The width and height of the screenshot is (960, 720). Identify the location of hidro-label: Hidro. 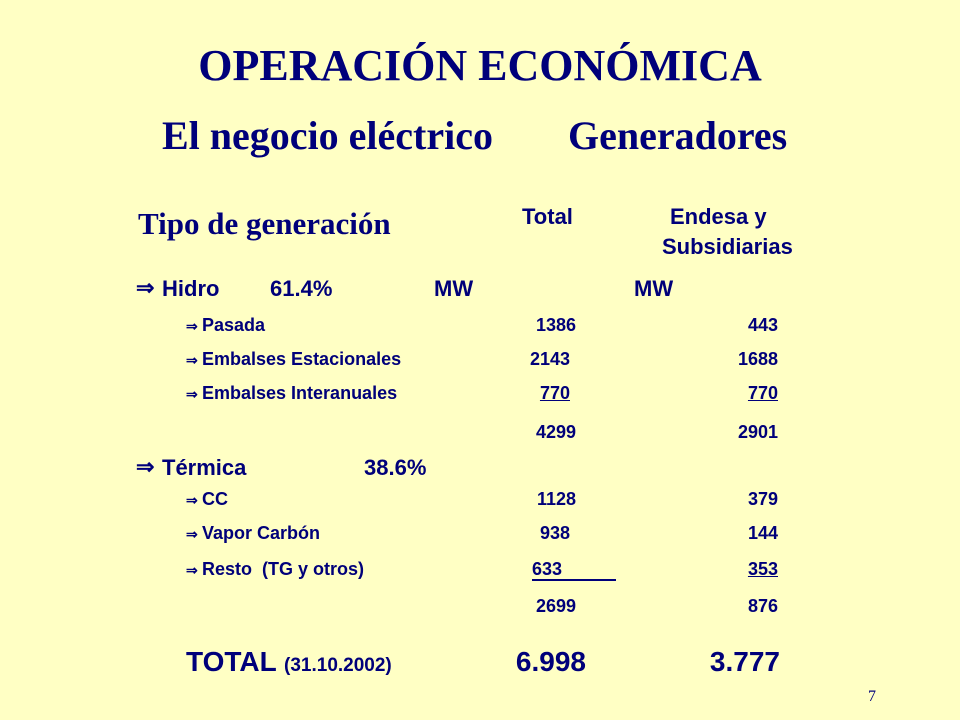
(191, 288).